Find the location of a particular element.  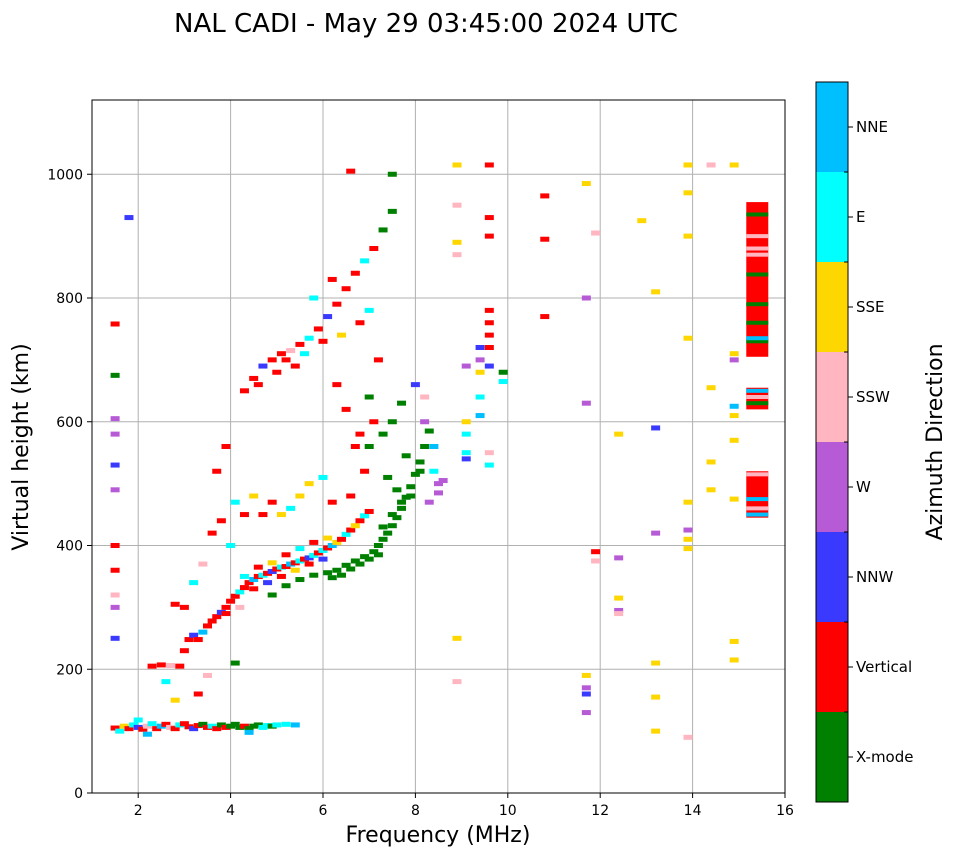

chart-title: NAL CADI - May 29 03:45:00 2024 UTC is located at coordinates (426, 24).